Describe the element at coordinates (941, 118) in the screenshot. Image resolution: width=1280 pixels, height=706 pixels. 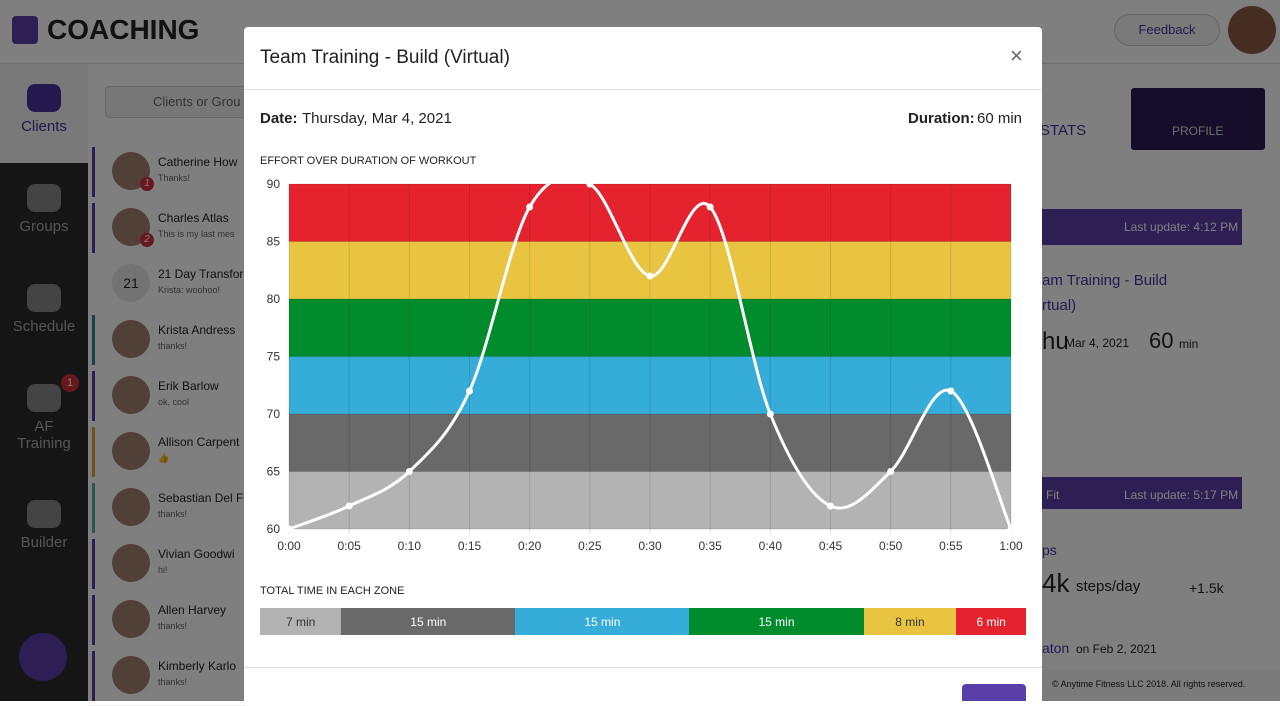
I see `duration-label: Duration:` at that location.